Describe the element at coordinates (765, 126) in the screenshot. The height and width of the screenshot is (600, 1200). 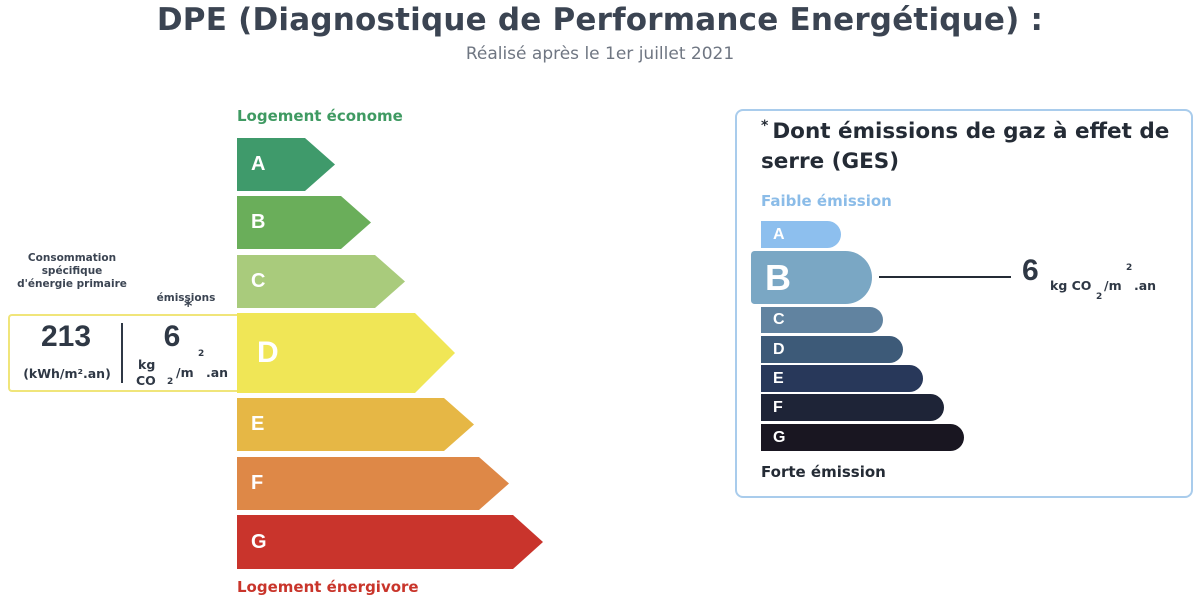
I see `ges-title-star: *` at that location.